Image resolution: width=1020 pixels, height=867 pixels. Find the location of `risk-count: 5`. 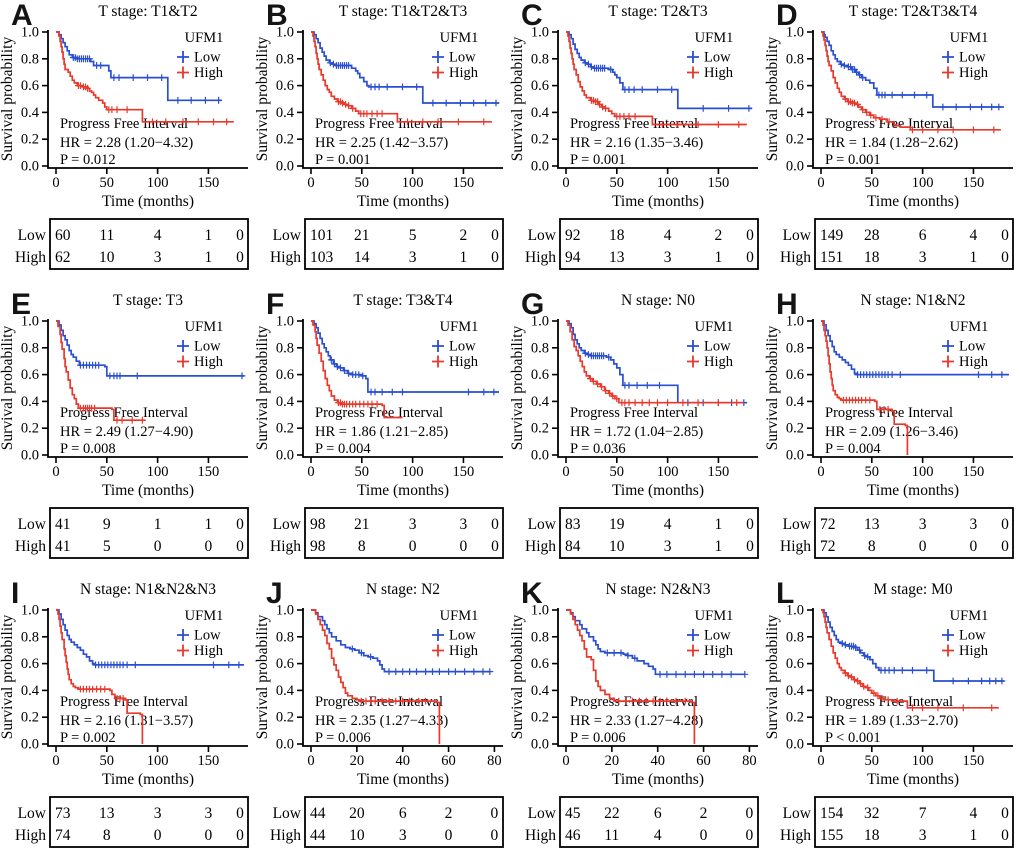

risk-count: 5 is located at coordinates (107, 546).